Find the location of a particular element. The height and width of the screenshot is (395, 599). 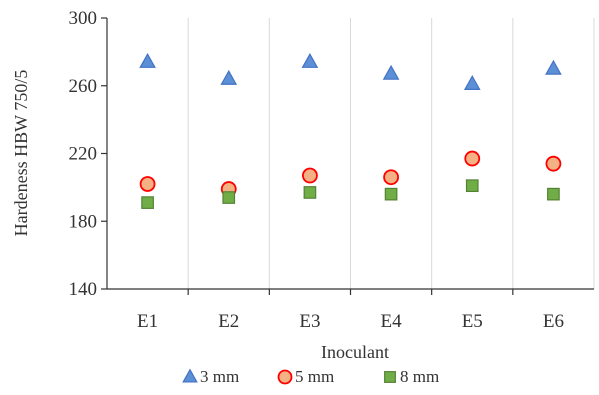

point-3mm-e3 is located at coordinates (310, 60).